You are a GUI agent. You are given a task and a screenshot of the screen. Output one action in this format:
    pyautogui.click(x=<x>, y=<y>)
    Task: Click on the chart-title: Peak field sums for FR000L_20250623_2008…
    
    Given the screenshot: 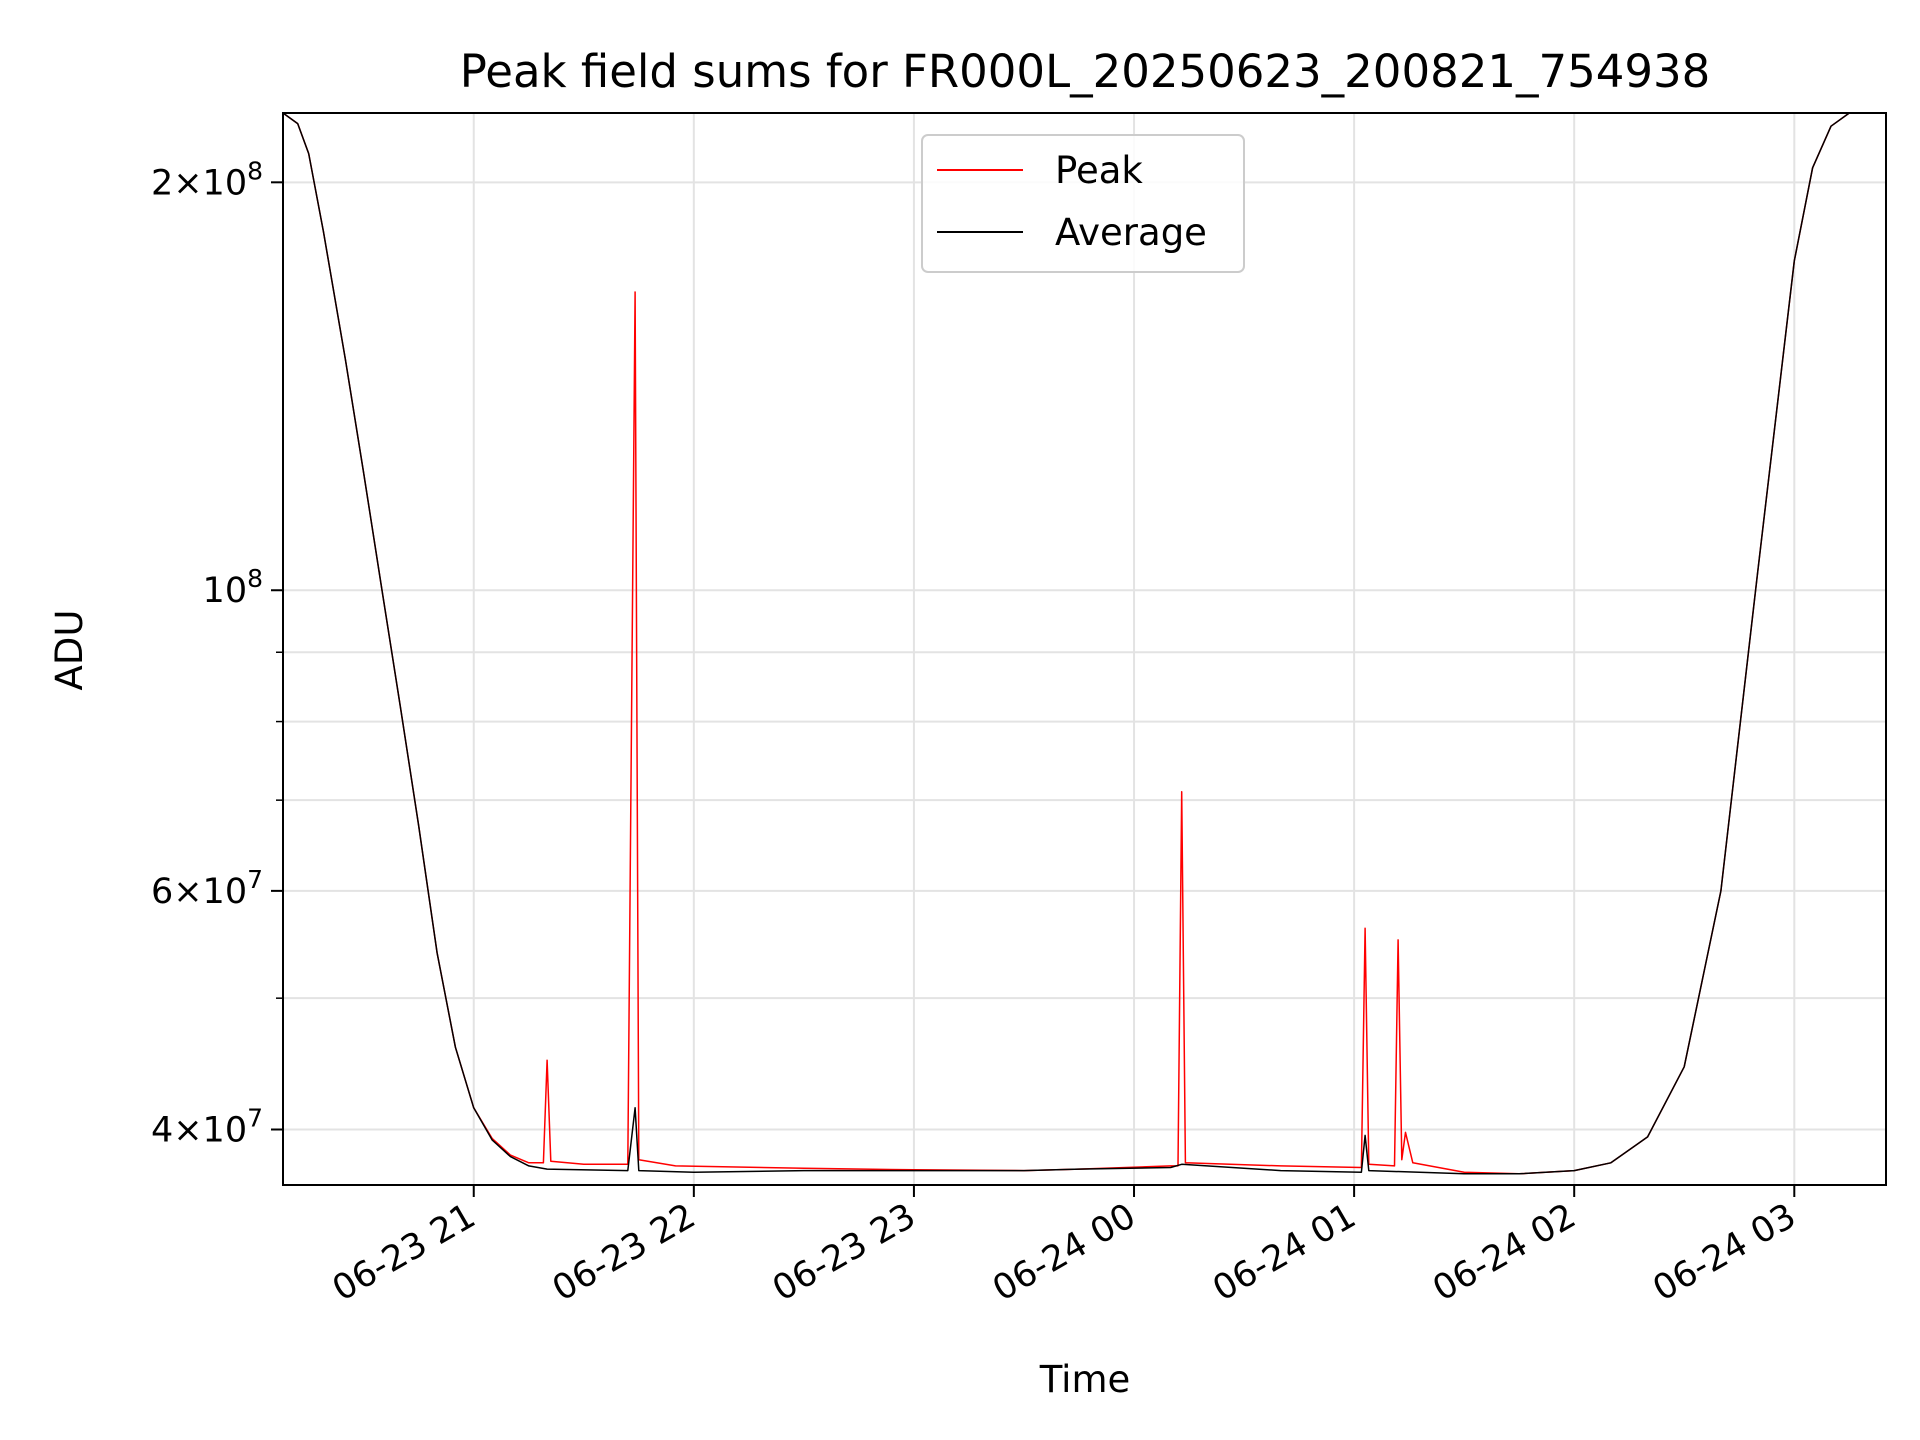 What is the action you would take?
    pyautogui.click(x=1085, y=71)
    